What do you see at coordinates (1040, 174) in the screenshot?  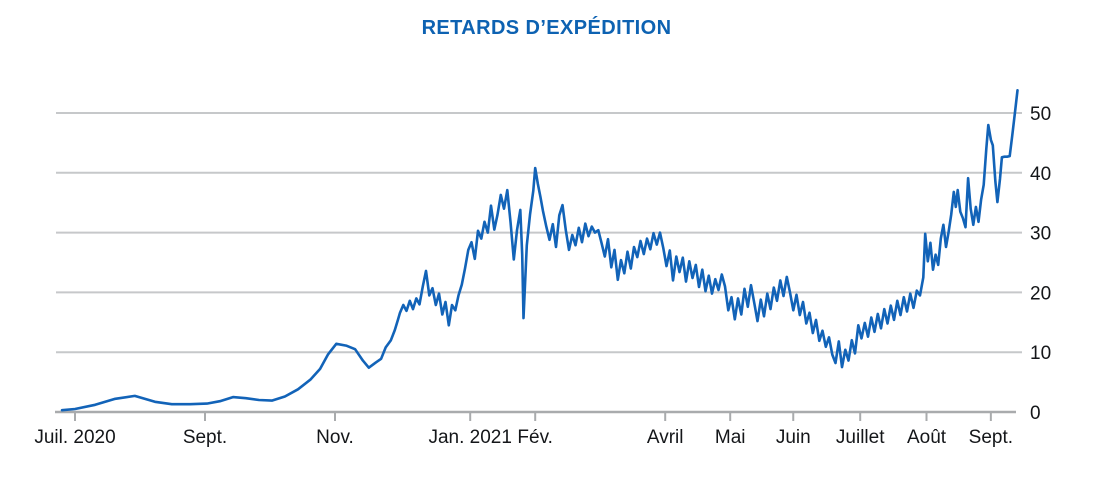 I see `y-axis-label-40: 40` at bounding box center [1040, 174].